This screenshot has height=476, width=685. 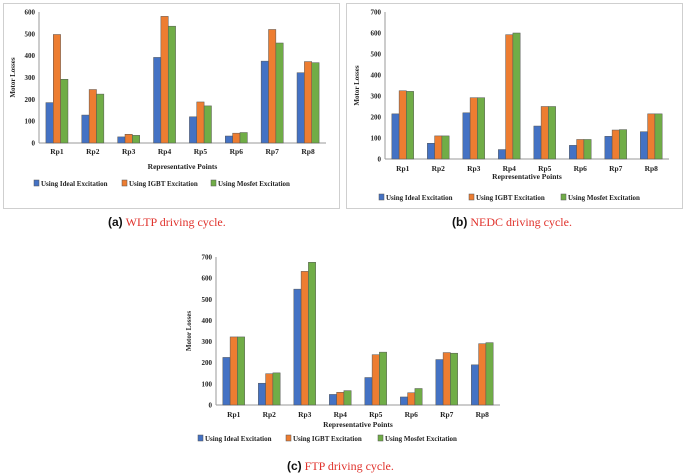 What do you see at coordinates (616, 168) in the screenshot?
I see `b-x-tick-label: Rp7` at bounding box center [616, 168].